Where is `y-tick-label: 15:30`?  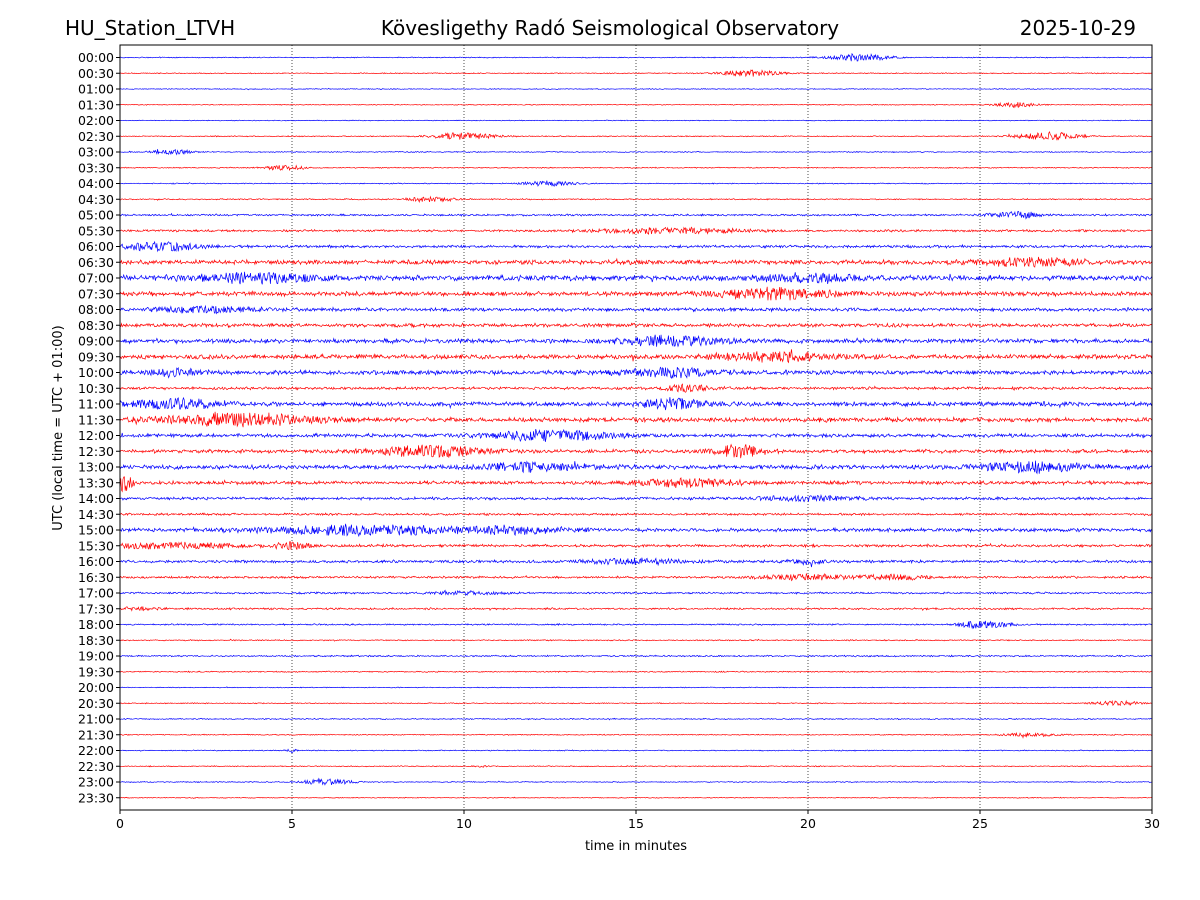
y-tick-label: 15:30 is located at coordinates (96, 545).